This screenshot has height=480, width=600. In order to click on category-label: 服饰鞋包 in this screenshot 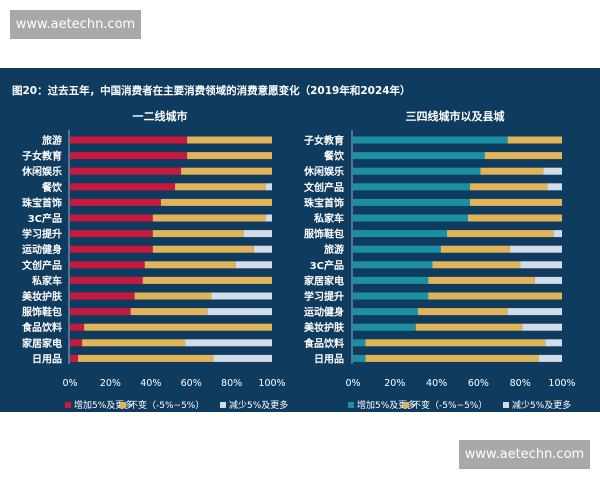, I will do `click(42, 312)`.